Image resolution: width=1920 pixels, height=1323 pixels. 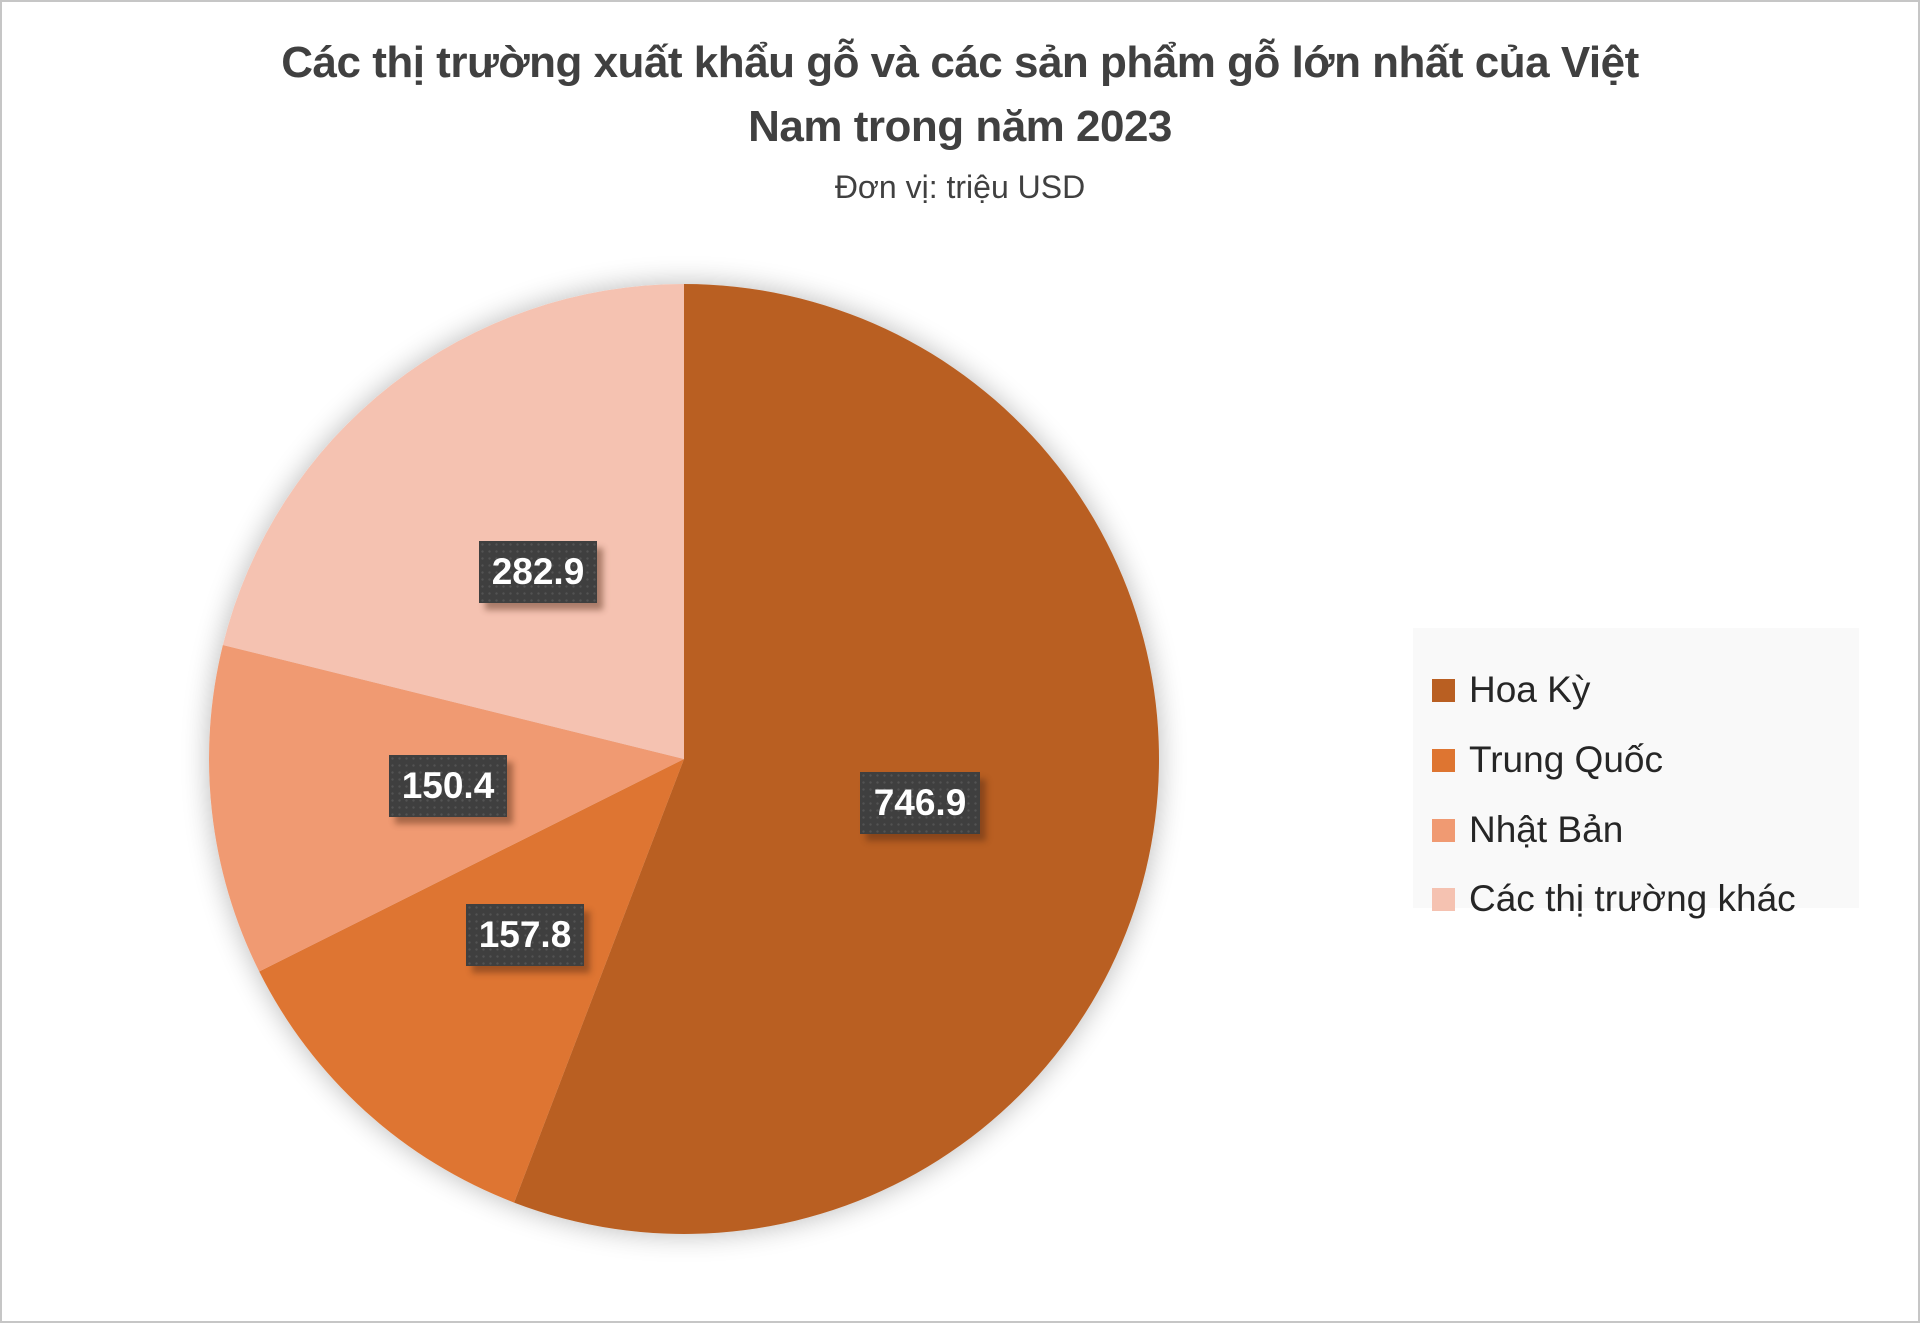 I want to click on legend-label: Hoa Kỳ, so click(x=1530, y=689).